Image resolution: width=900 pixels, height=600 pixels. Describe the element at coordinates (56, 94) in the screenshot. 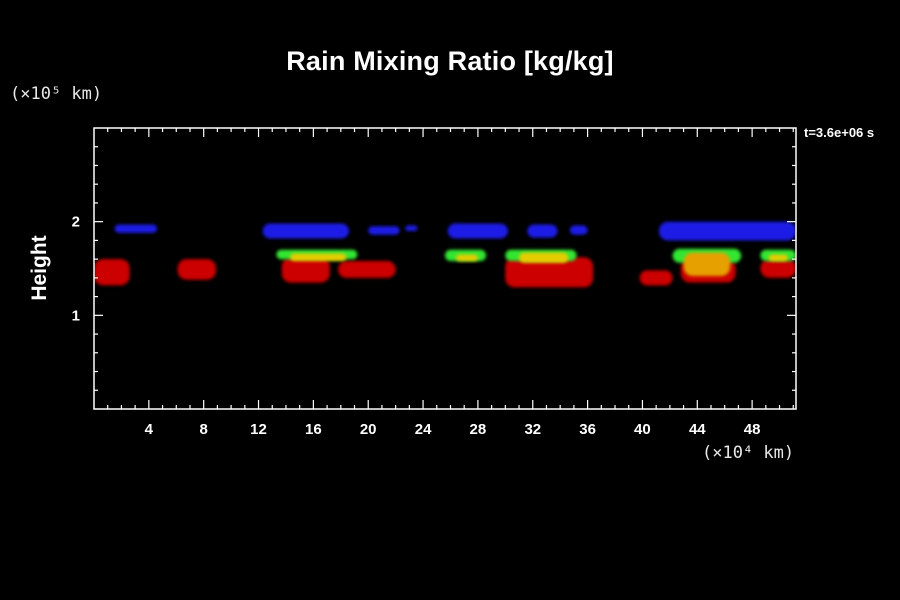

I see `y-axis-unit: (×10⁵ km)` at that location.